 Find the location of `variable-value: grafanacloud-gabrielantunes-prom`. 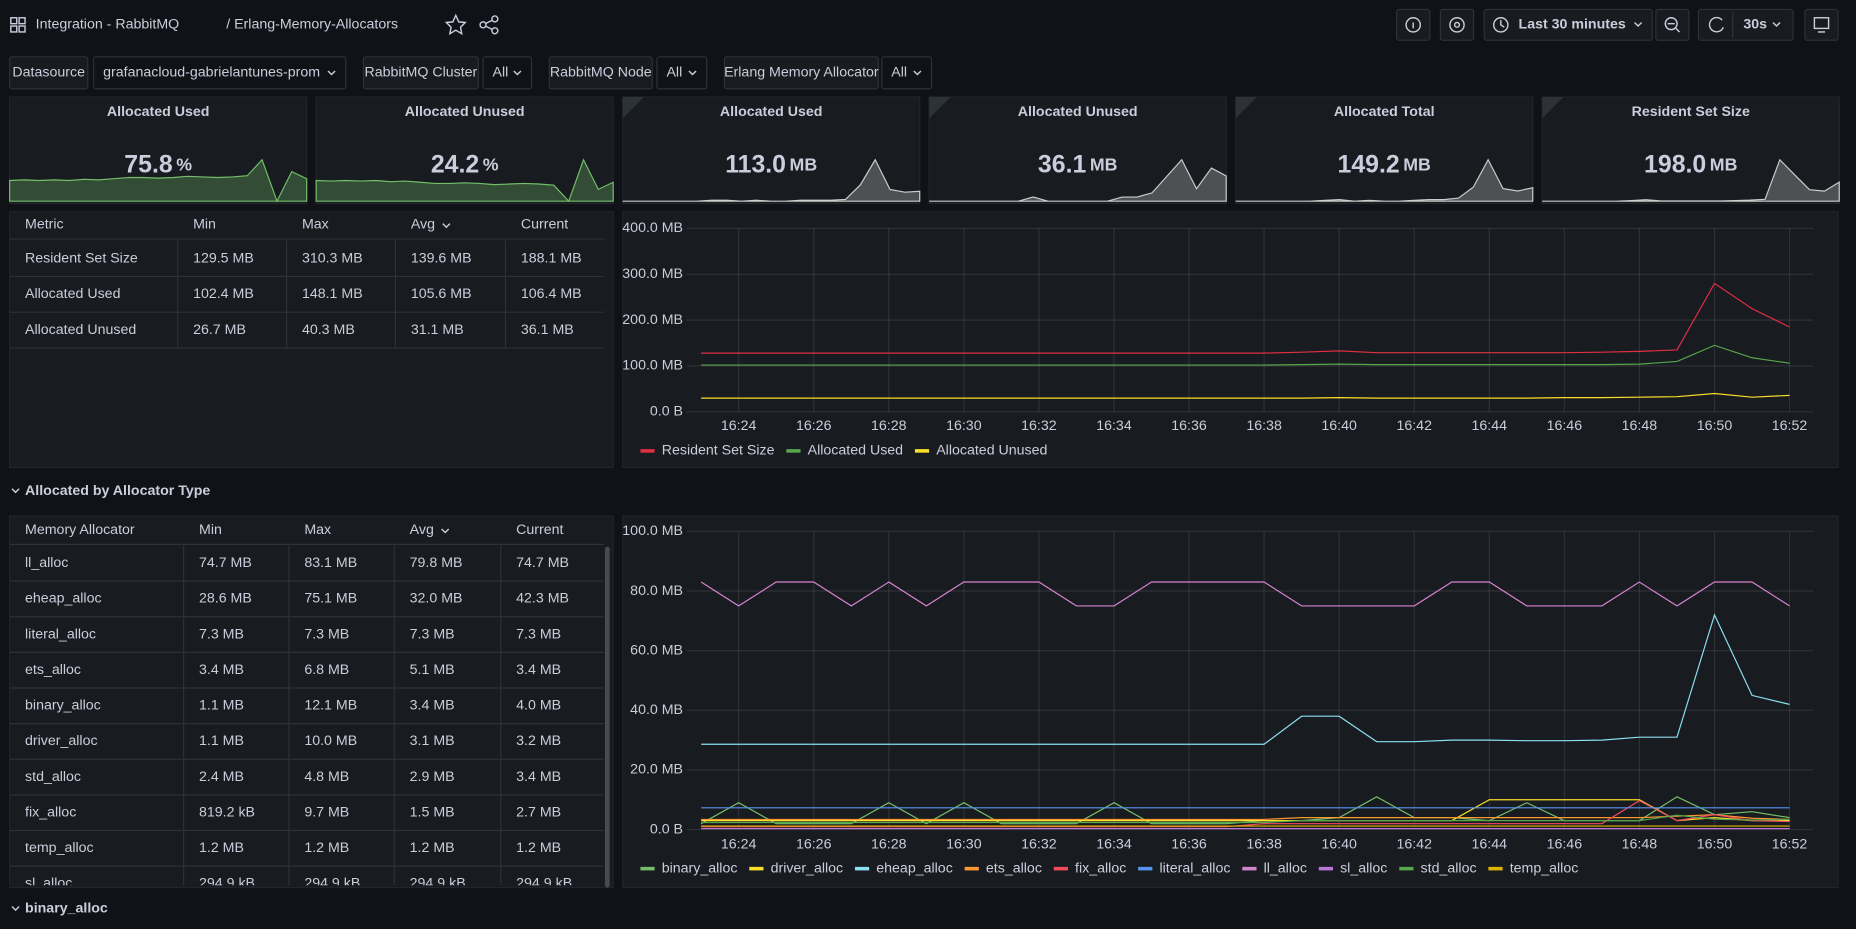

variable-value: grafanacloud-gabrielantunes-prom is located at coordinates (211, 73).